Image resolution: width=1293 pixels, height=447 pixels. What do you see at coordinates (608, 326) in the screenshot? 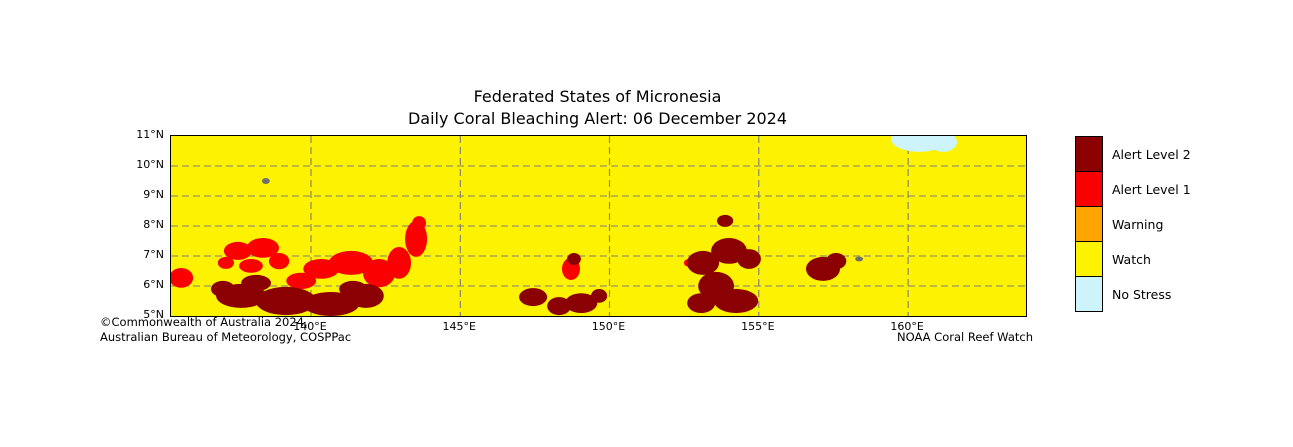
I see `x-tick-label: 150°E` at bounding box center [608, 326].